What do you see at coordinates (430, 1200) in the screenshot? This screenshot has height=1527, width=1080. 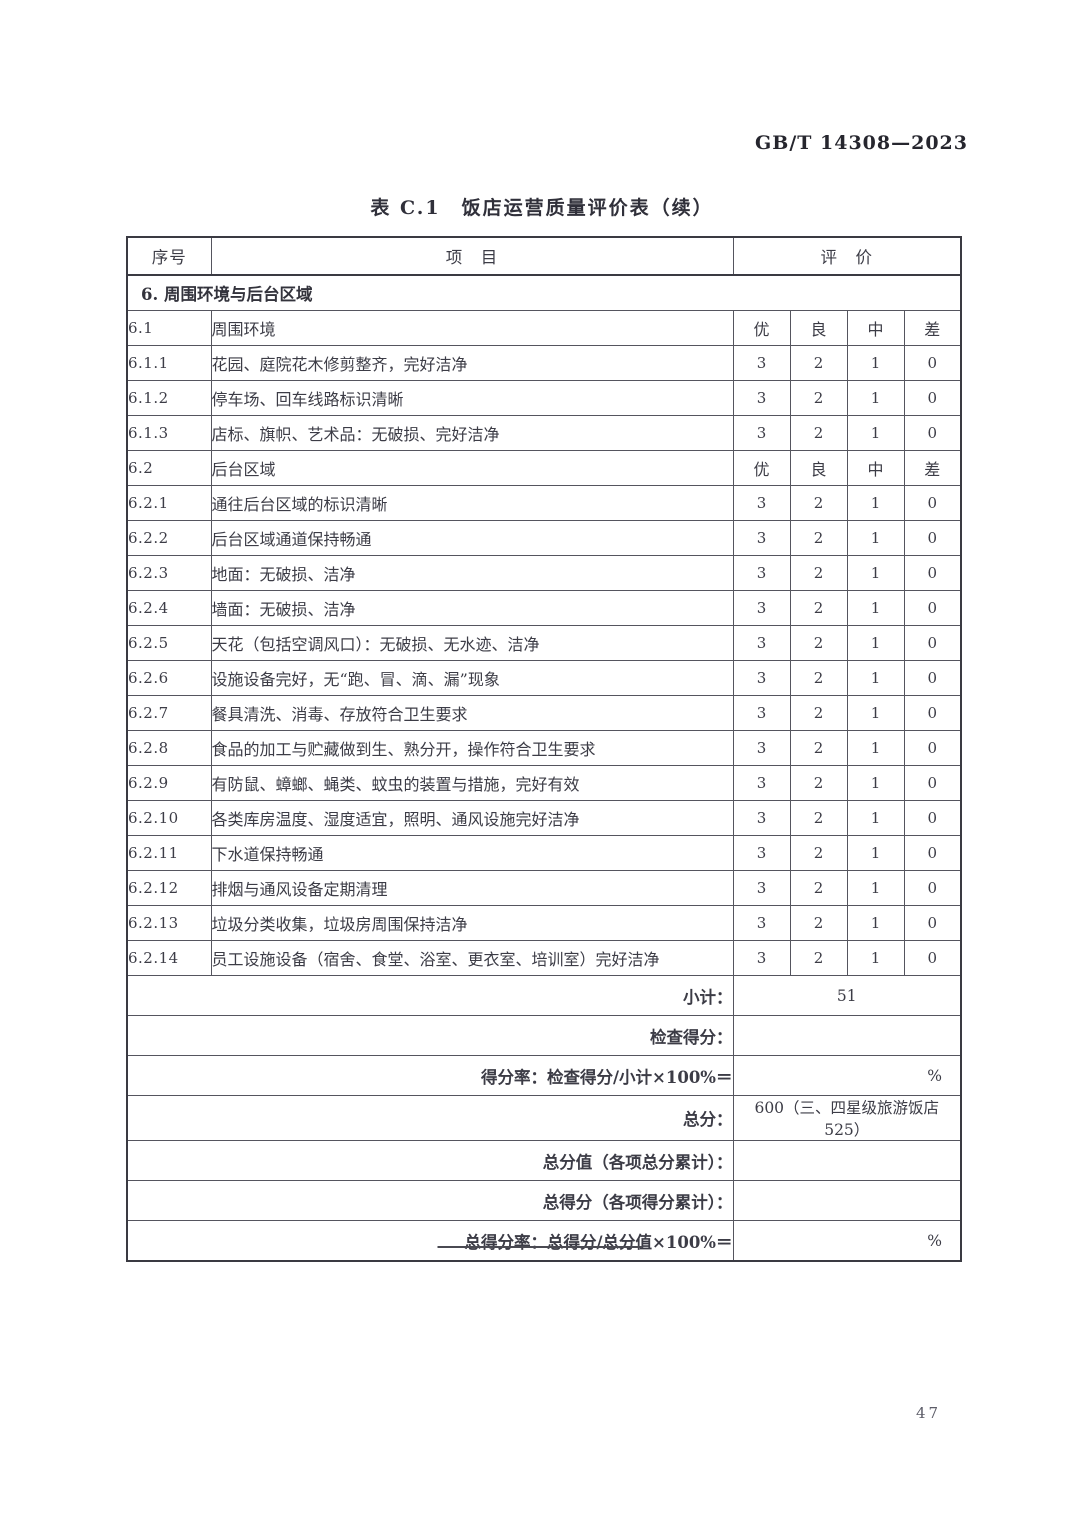 I see `summary-label: 总得分（各项得分累计）：` at bounding box center [430, 1200].